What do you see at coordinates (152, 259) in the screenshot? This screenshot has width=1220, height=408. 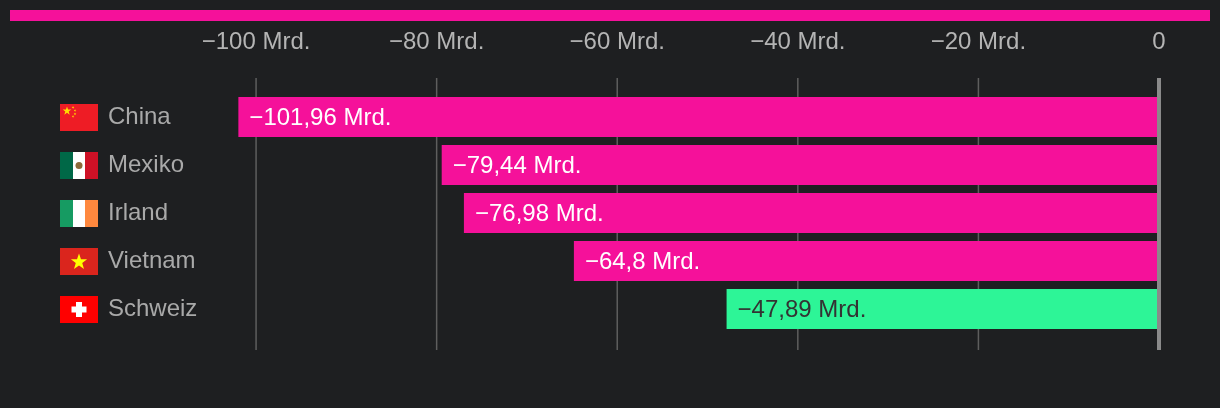 I see `y-tick-label: Vietnam` at bounding box center [152, 259].